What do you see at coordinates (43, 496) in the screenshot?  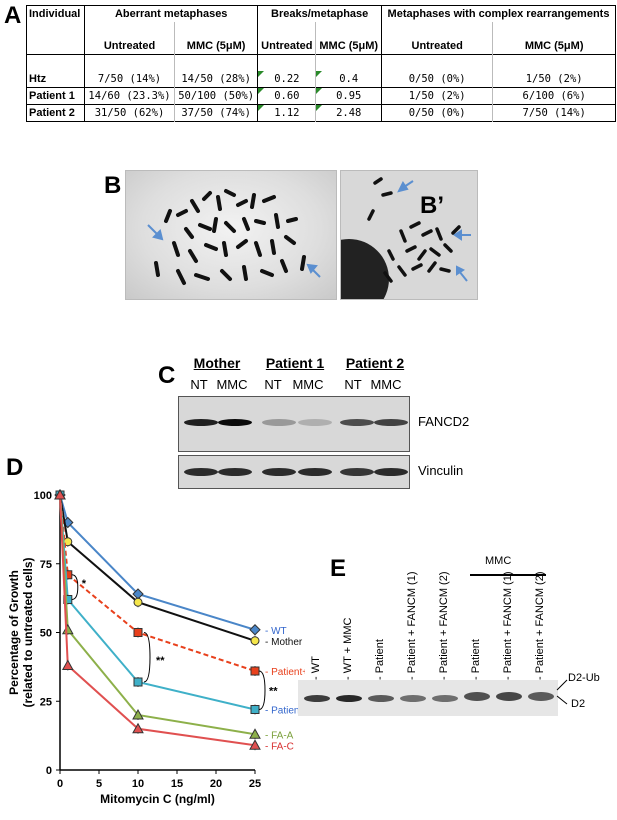 I see `y-tick-label: 100` at bounding box center [43, 496].